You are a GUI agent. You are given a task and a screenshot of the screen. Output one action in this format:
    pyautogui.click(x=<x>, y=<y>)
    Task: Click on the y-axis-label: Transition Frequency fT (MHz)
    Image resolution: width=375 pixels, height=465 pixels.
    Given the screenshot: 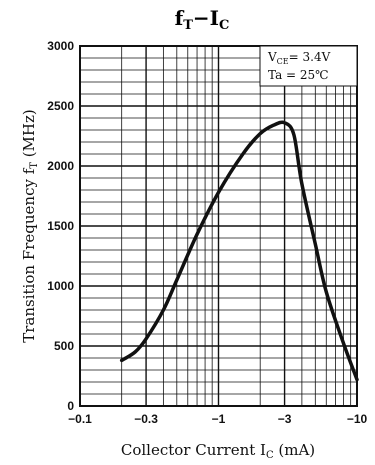 What is the action you would take?
    pyautogui.click(x=30, y=226)
    